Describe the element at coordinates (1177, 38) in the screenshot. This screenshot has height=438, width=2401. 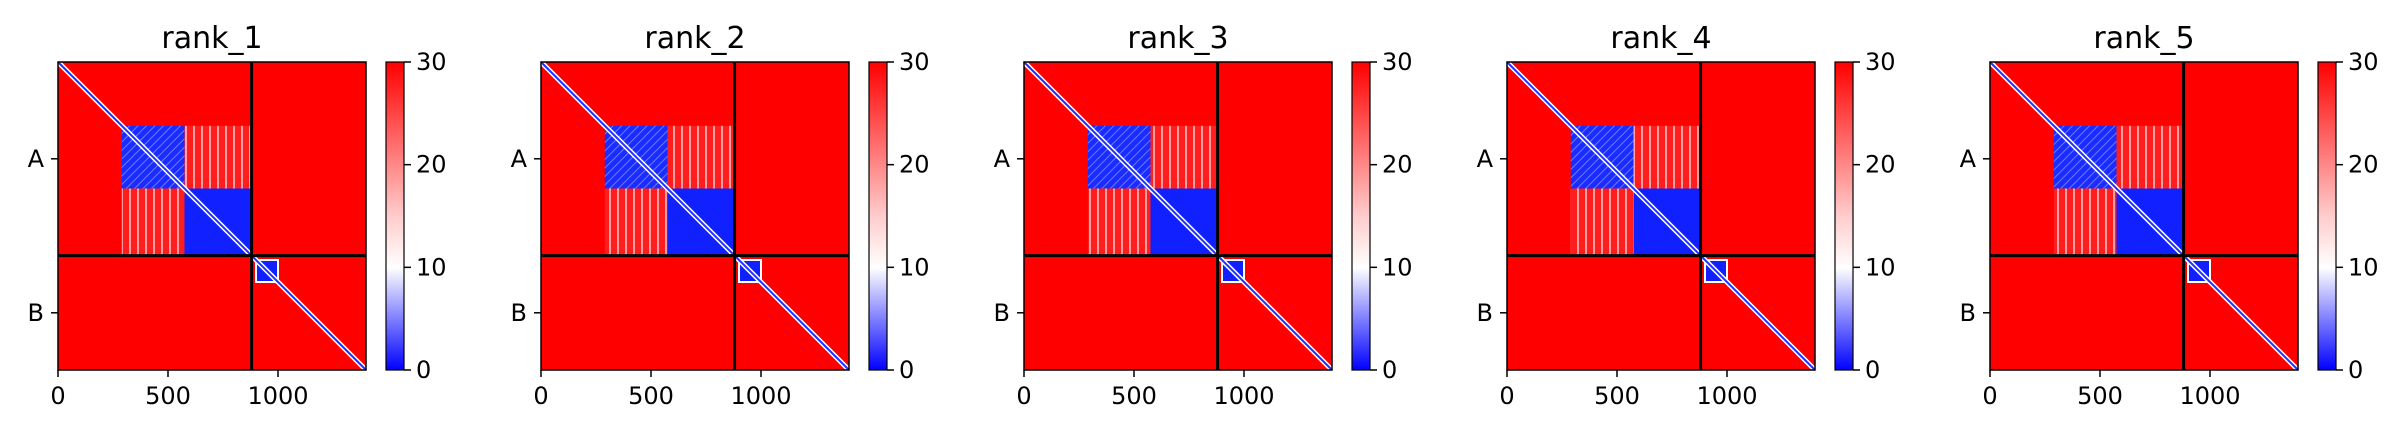
I see `panel-title: rank_3` at that location.